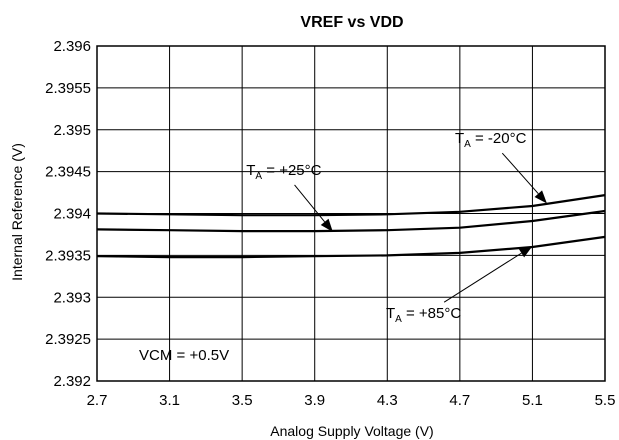 Image resolution: width=619 pixels, height=440 pixels. Describe the element at coordinates (292, 170) in the screenshot. I see `annotation-rest-text: = +25°C` at that location.